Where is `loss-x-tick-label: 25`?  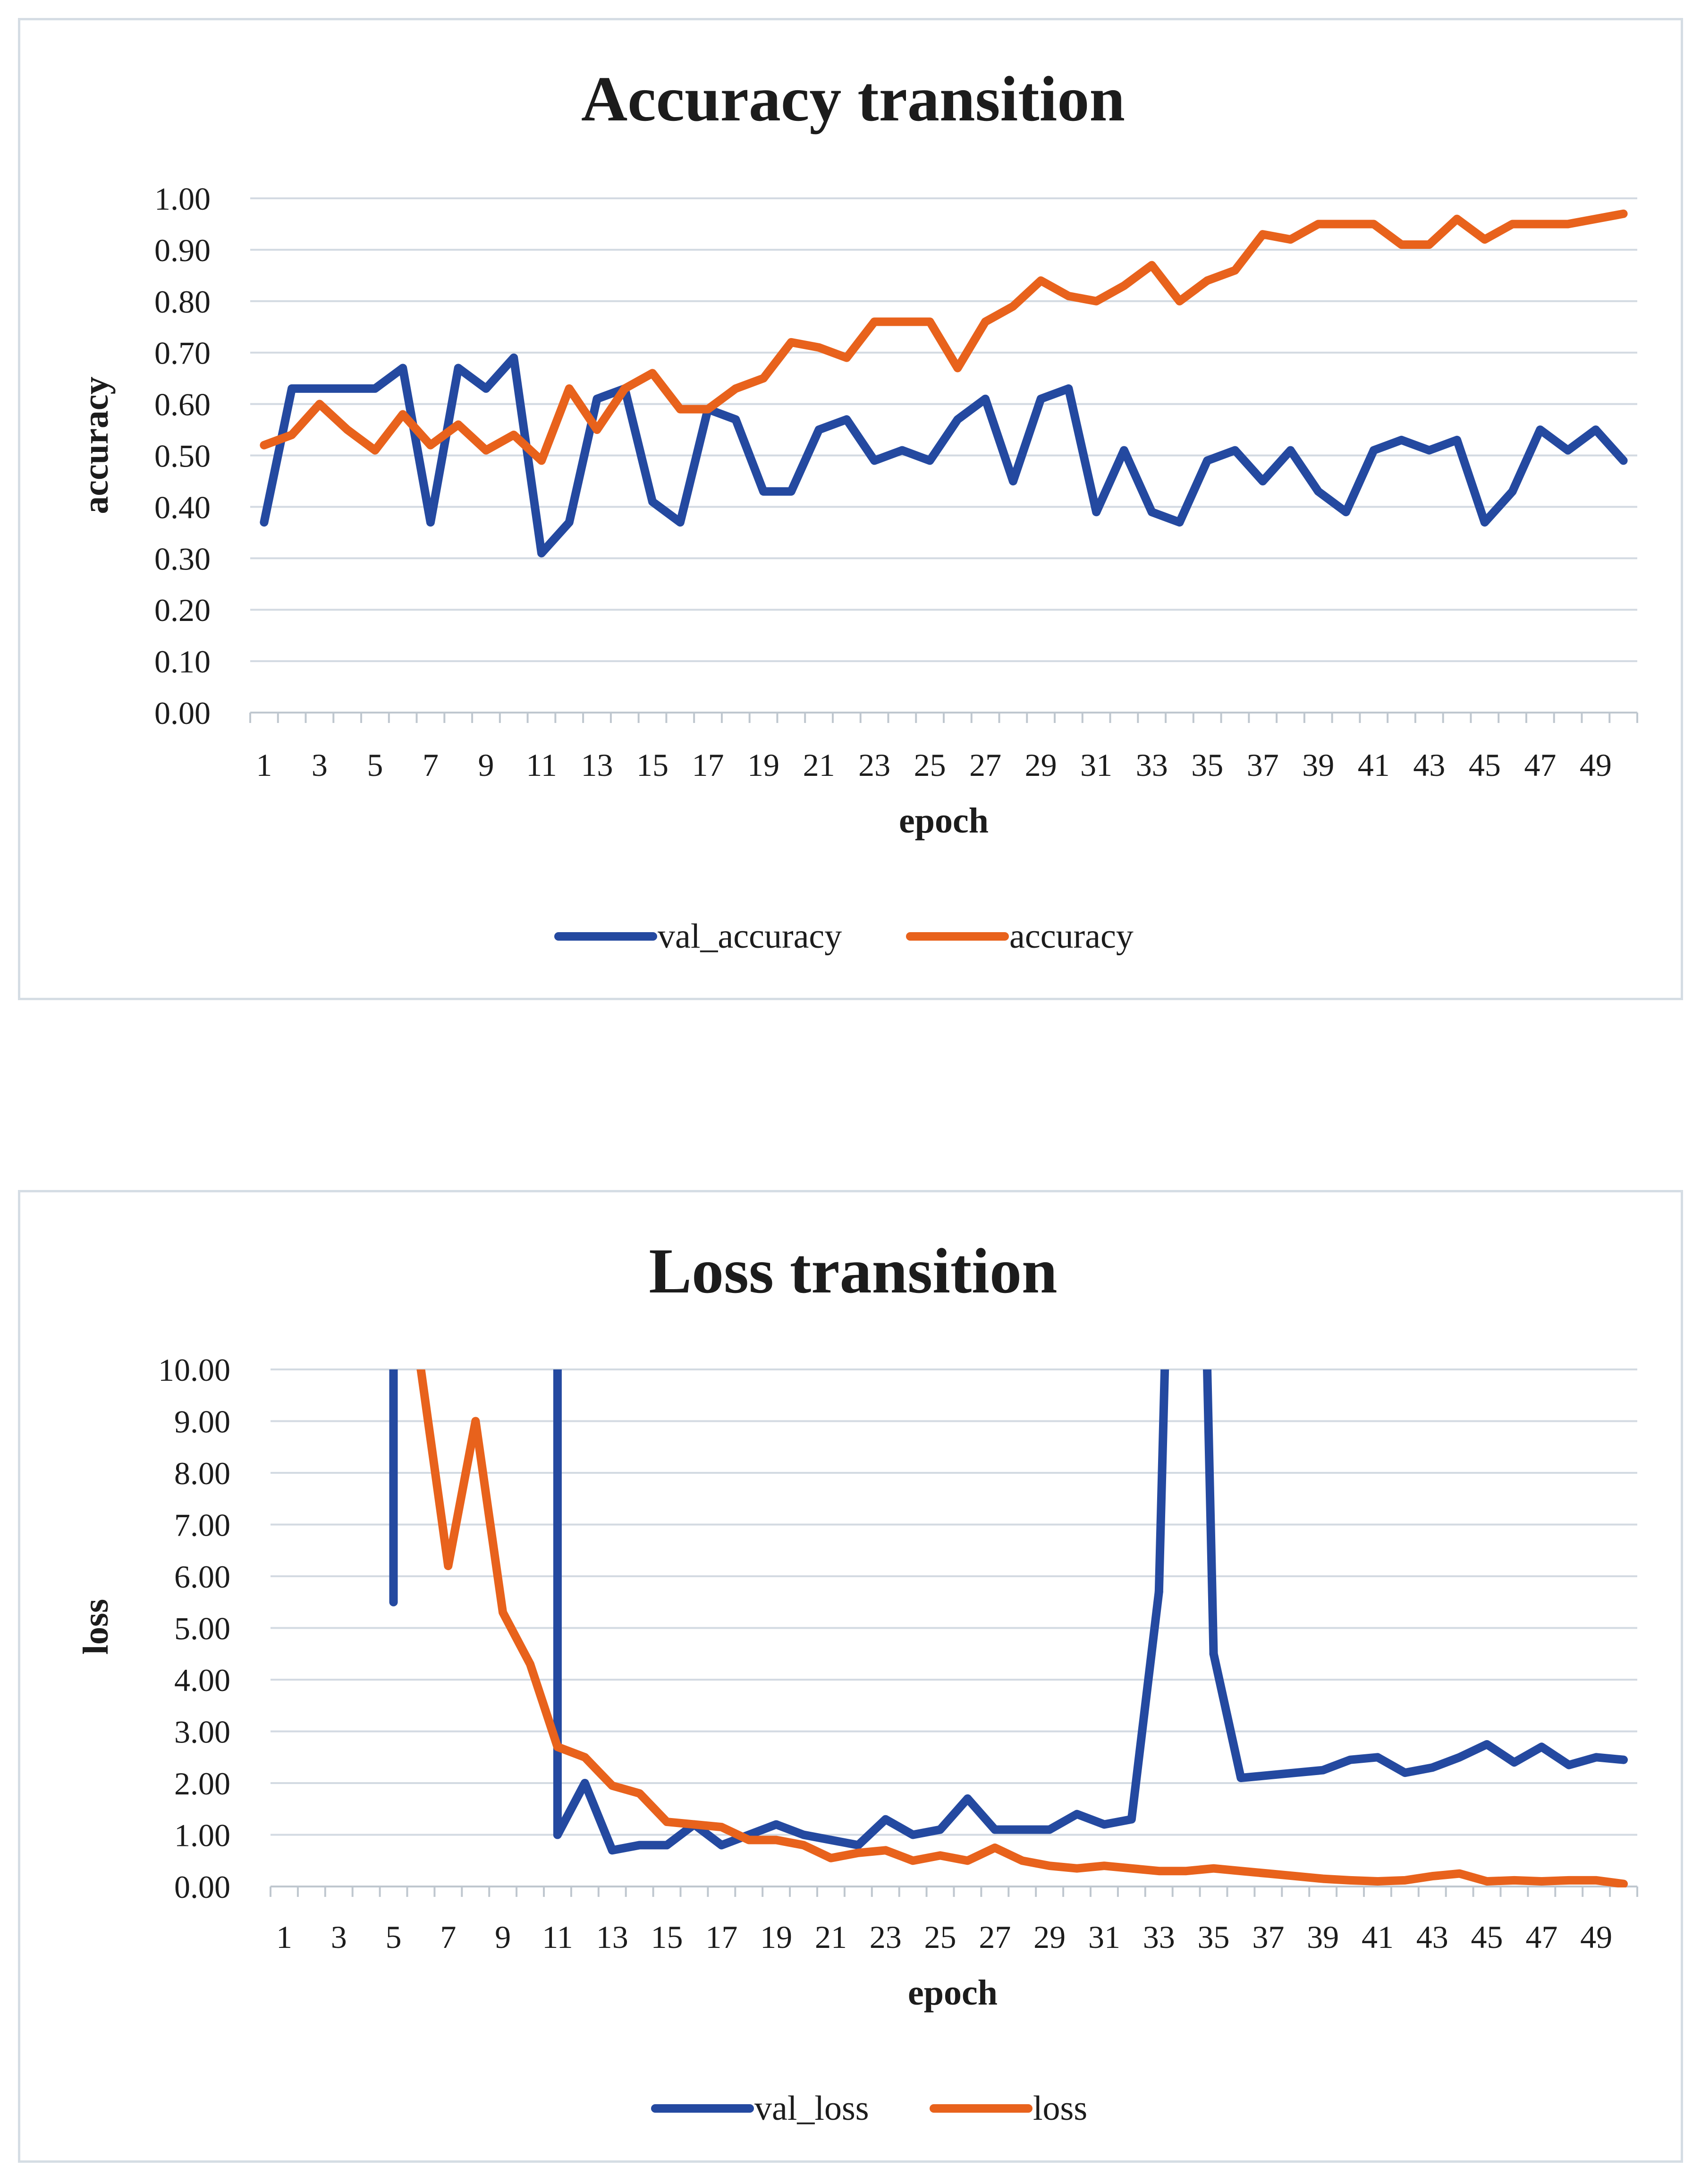 loss-x-tick-label: 25 is located at coordinates (940, 1937).